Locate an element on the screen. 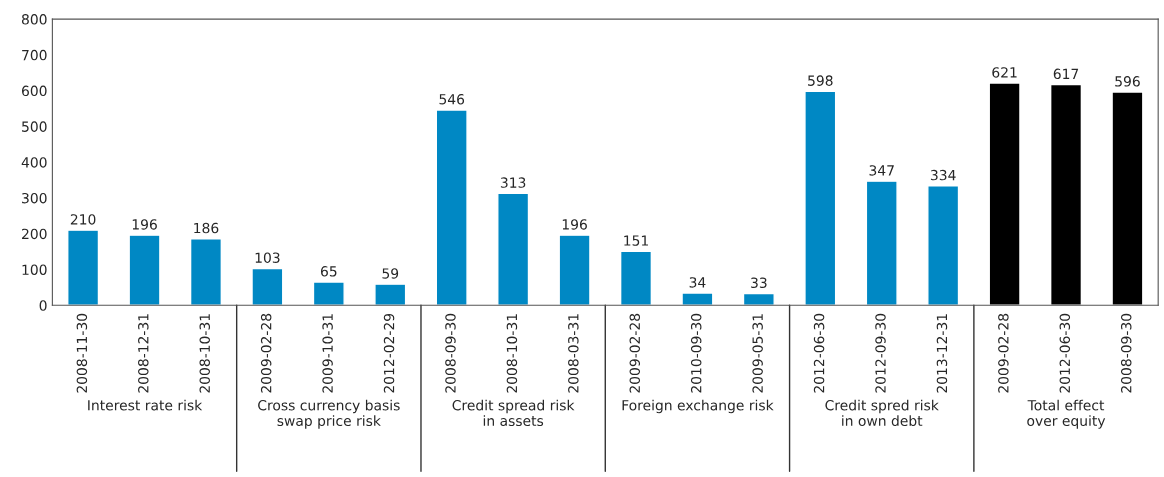 This screenshot has height=477, width=1164. x-tick-label: 2009-05-31 is located at coordinates (757, 353).